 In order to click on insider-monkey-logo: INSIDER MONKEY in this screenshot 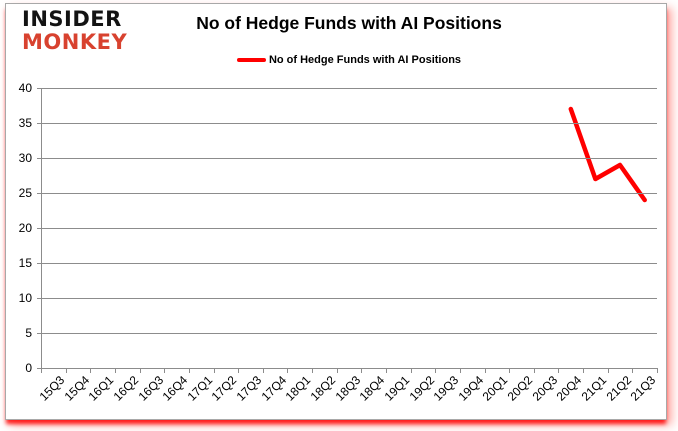, I will do `click(74, 31)`.